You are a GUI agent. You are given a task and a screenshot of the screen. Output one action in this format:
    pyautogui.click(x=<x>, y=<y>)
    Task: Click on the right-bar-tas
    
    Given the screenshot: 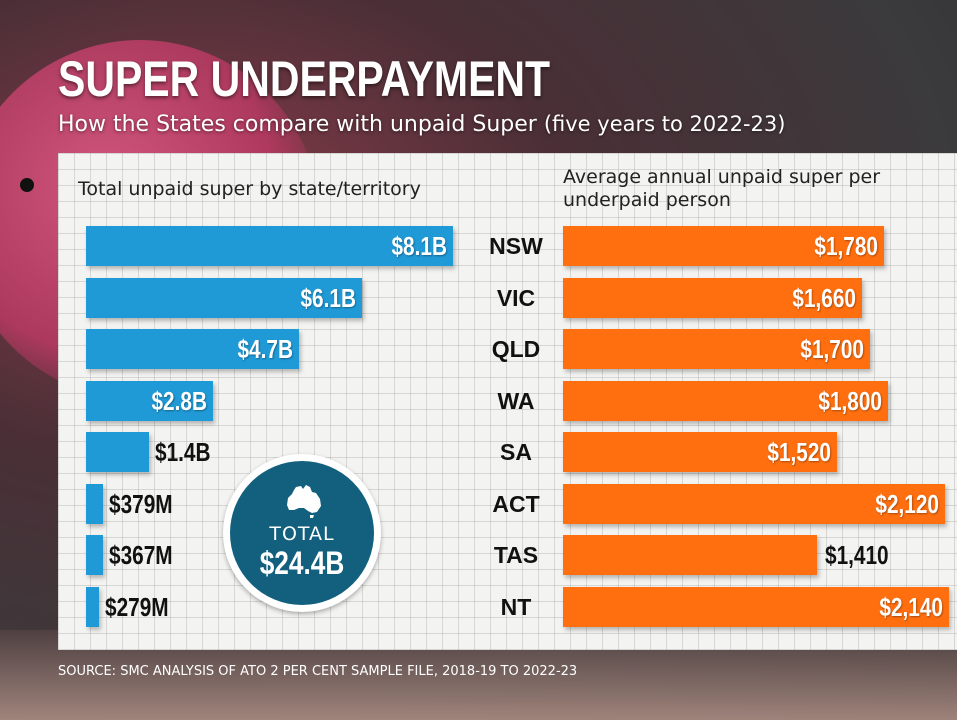 What is the action you would take?
    pyautogui.click(x=690, y=555)
    